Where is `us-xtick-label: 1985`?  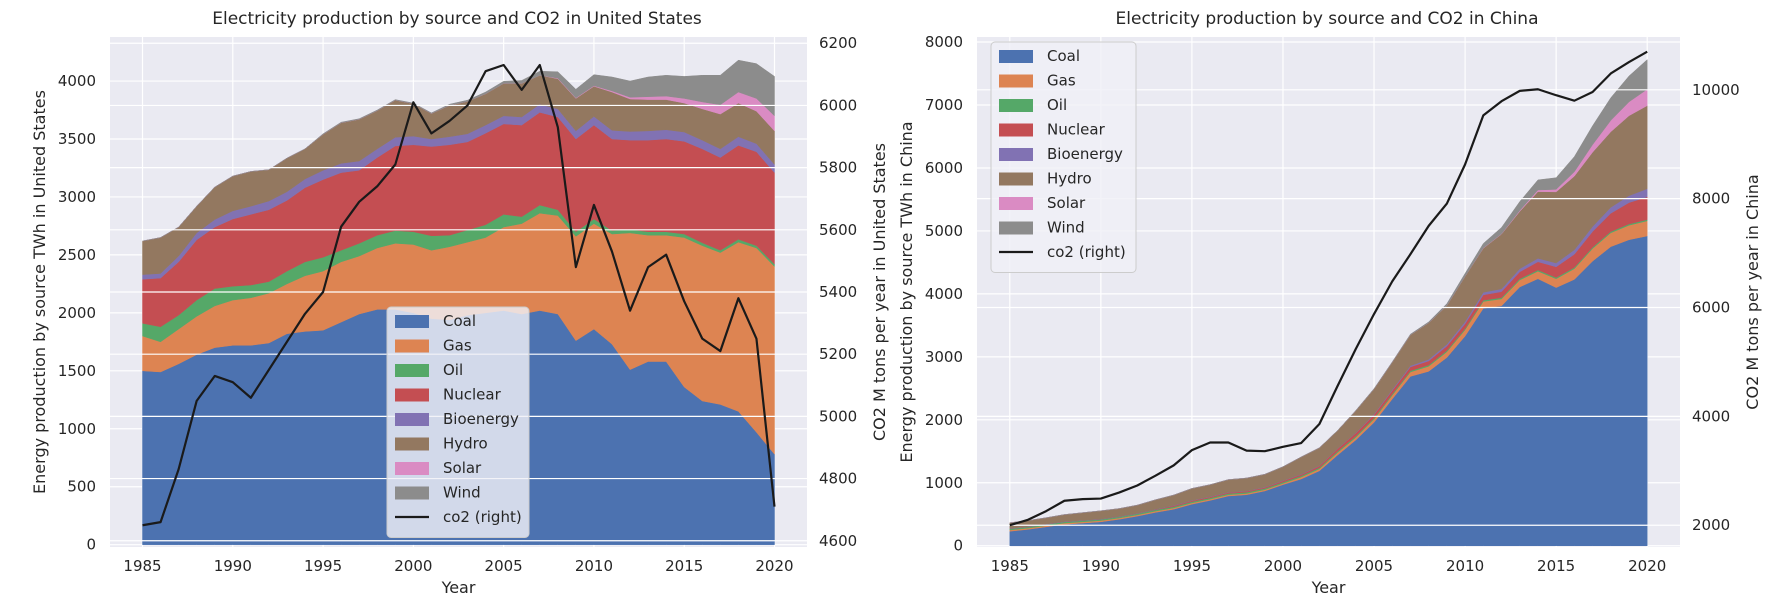 us-xtick-label: 1985 is located at coordinates (142, 566).